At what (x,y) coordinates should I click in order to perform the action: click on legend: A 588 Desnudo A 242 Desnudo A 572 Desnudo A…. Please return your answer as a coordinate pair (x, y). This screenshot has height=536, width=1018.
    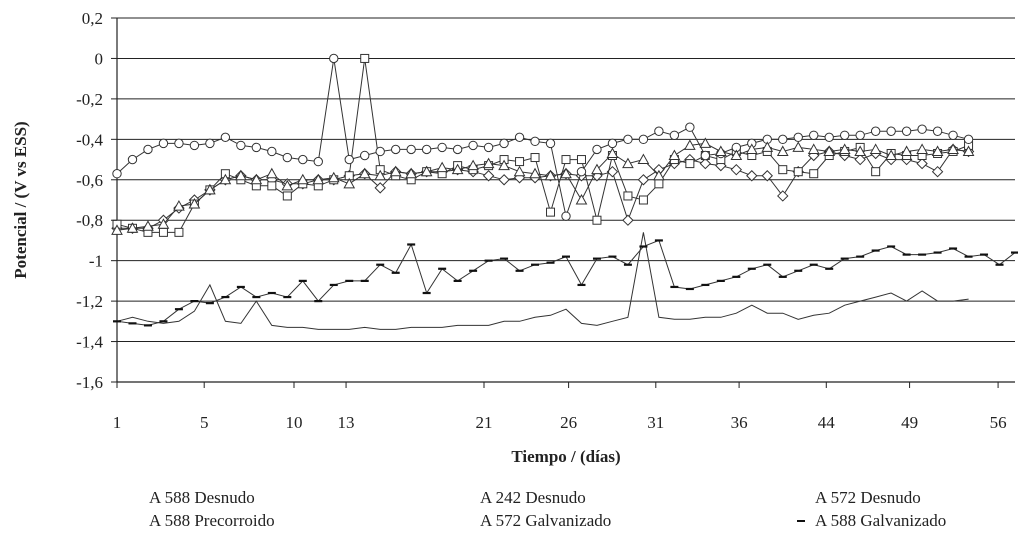
    Looking at the image, I should click on (547, 509).